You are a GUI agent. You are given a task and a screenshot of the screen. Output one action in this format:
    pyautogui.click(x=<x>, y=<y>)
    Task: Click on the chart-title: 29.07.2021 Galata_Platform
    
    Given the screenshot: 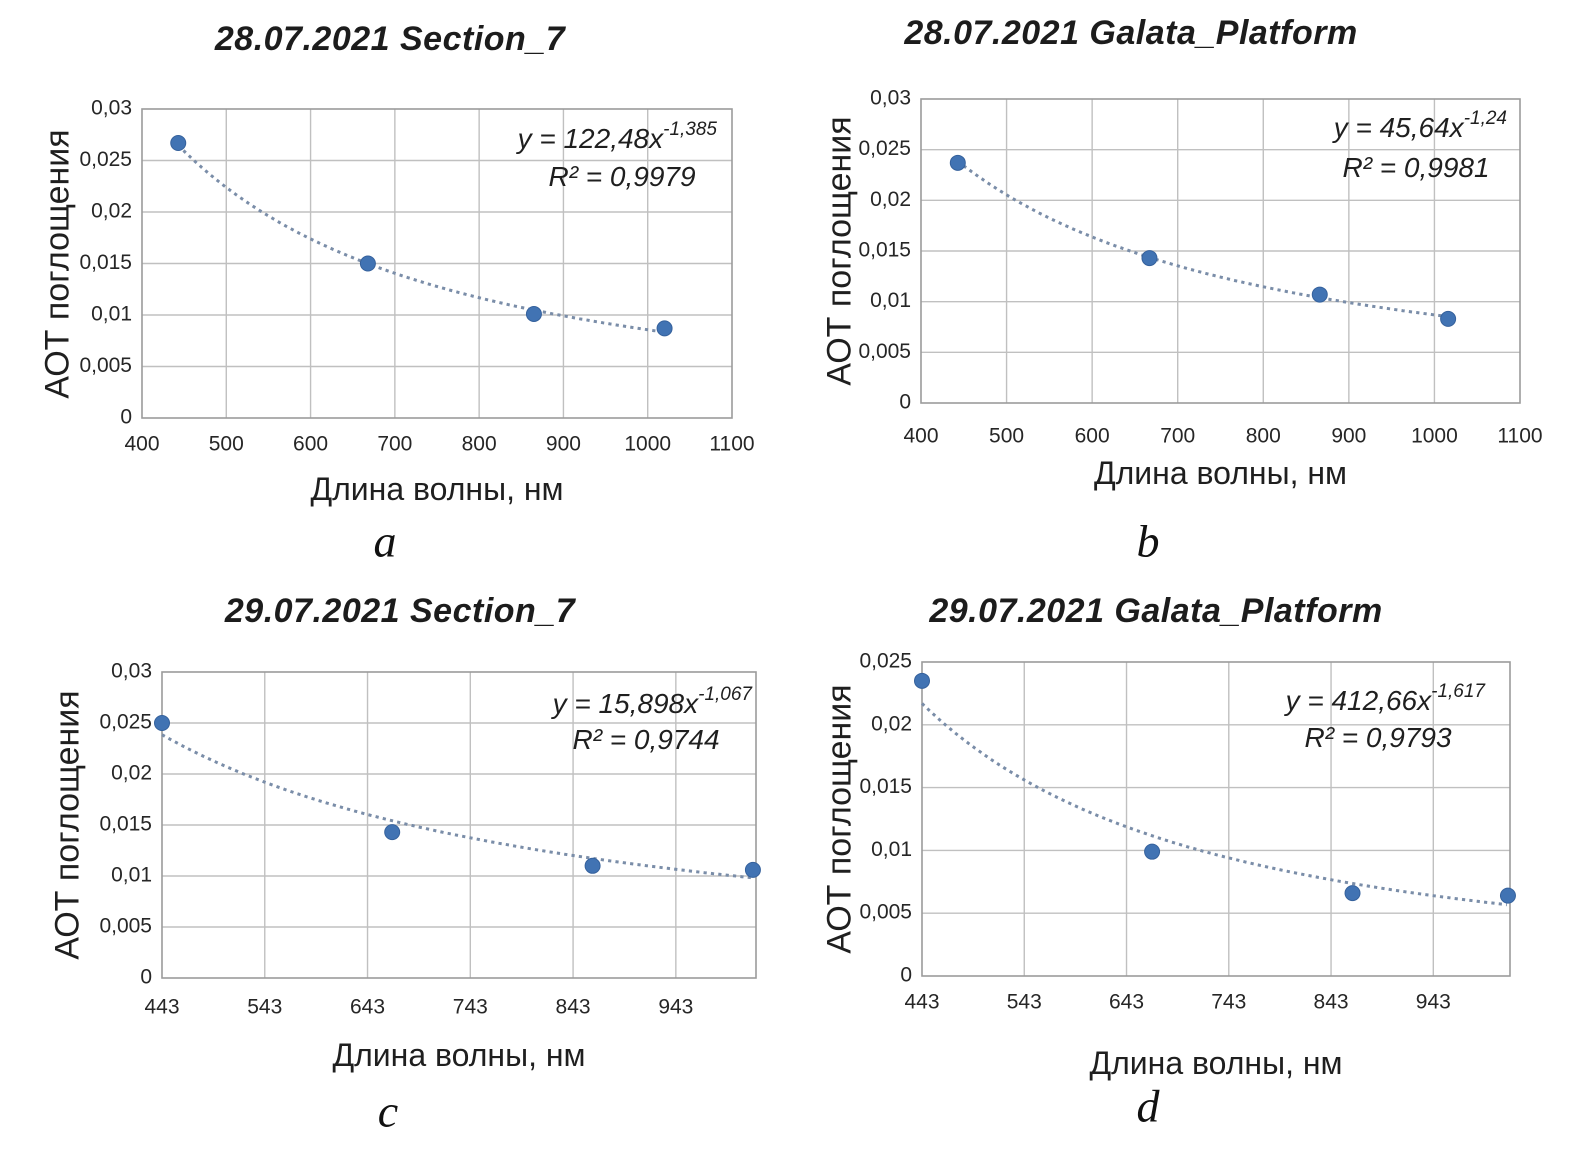 What is the action you would take?
    pyautogui.click(x=1156, y=611)
    